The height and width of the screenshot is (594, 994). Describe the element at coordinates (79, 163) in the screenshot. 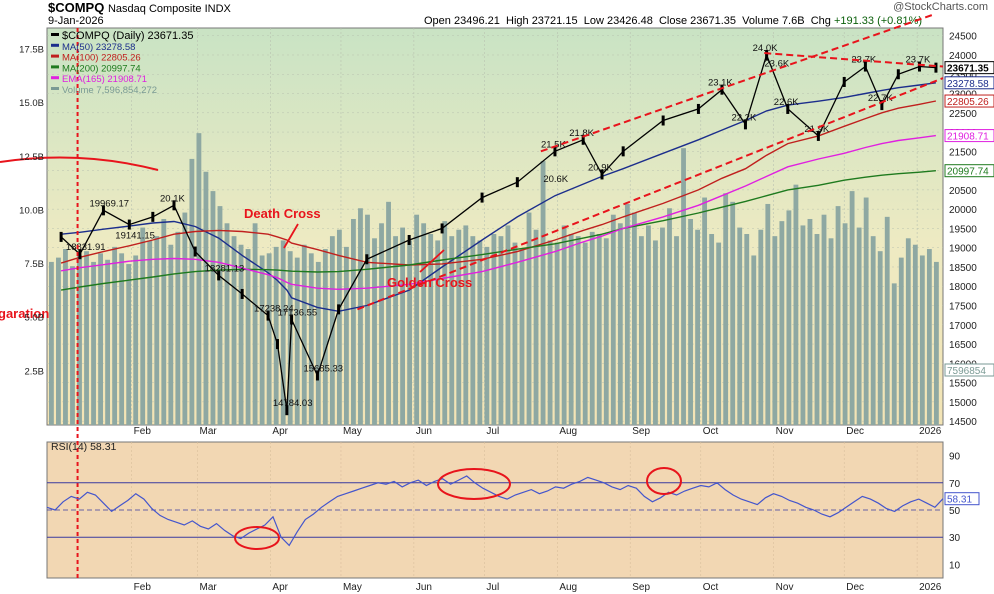

I see `top-arc` at that location.